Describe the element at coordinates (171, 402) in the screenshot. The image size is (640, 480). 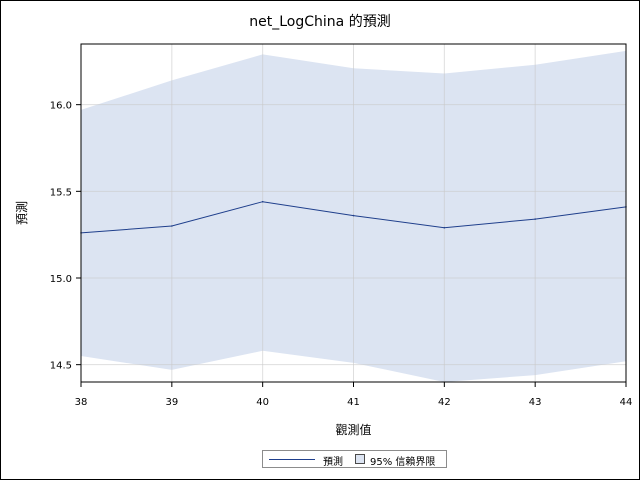
I see `x-tick-label: 39` at that location.